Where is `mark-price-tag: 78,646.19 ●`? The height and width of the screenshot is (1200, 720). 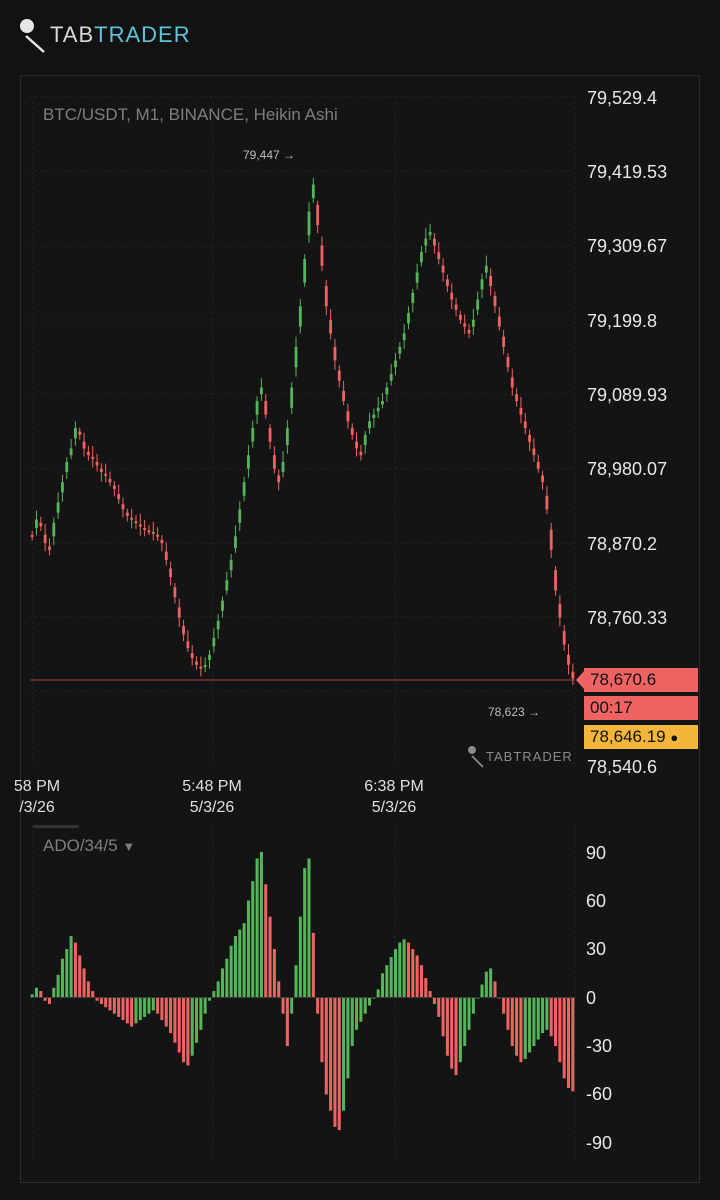 mark-price-tag: 78,646.19 ● is located at coordinates (641, 737).